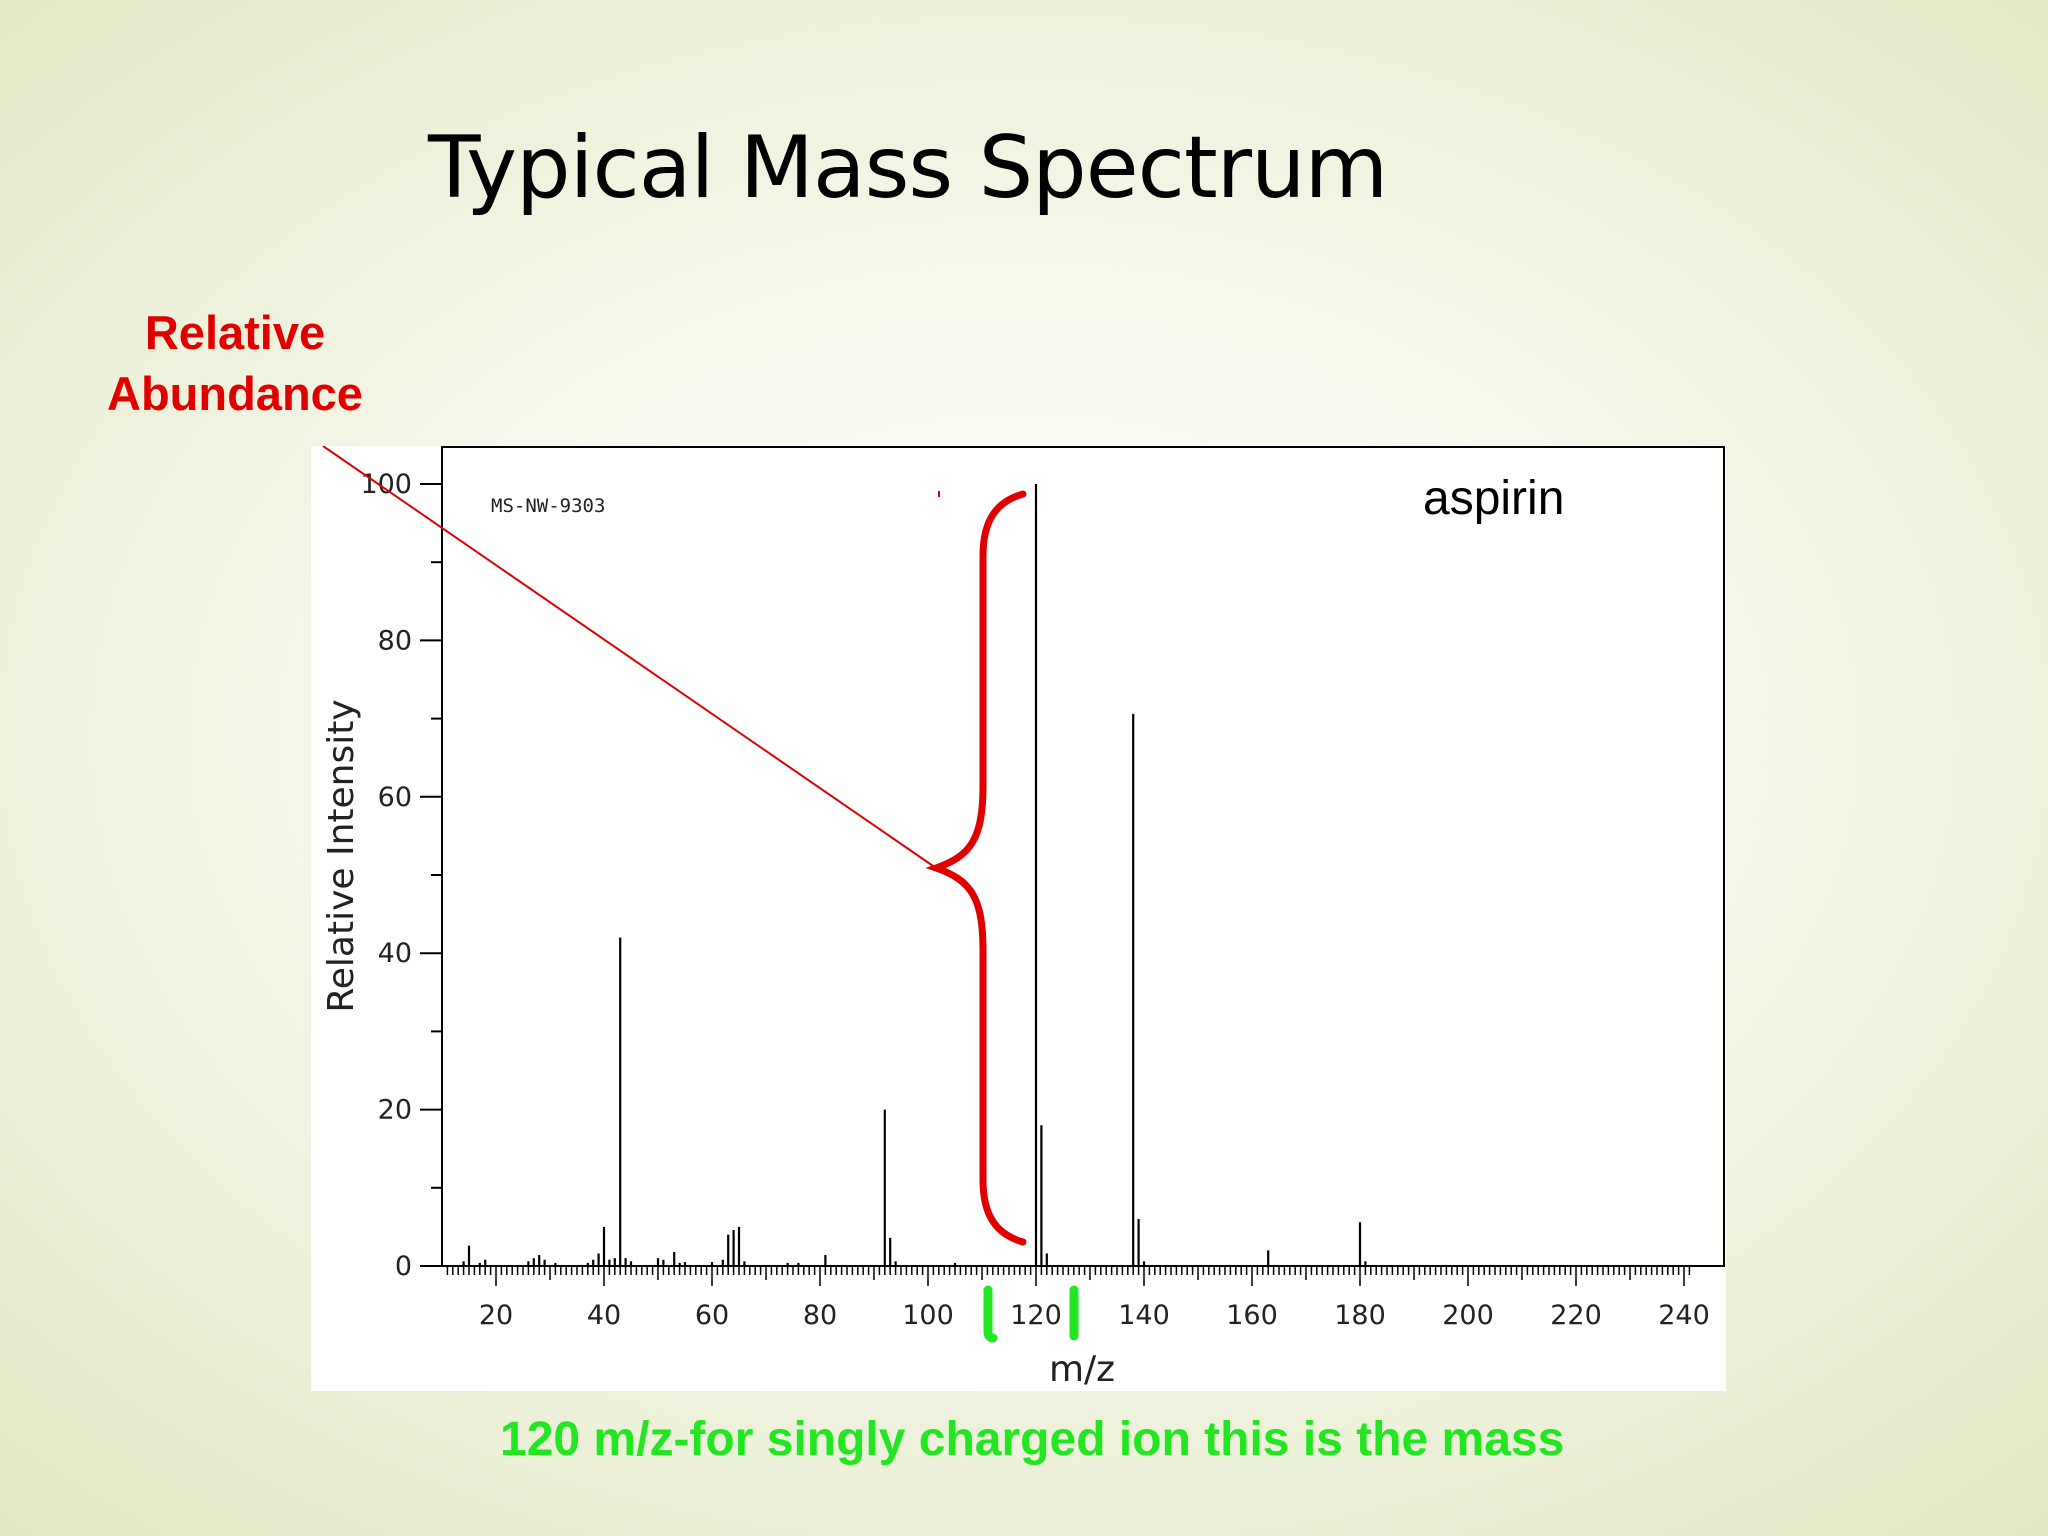  What do you see at coordinates (1082, 1369) in the screenshot?
I see `x-axis-title: m/z` at bounding box center [1082, 1369].